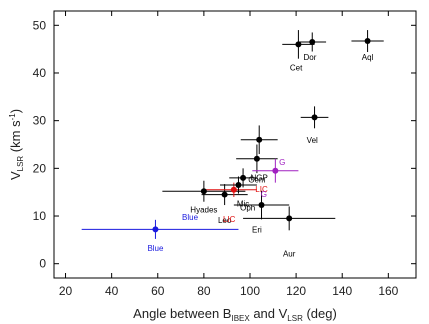 This screenshot has width=429, height=324. I want to click on point-label-cet: Cet, so click(296, 68).